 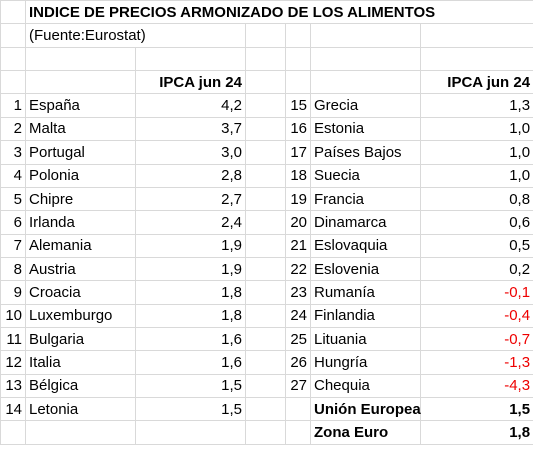 I want to click on country: Portugal, so click(x=80, y=152).